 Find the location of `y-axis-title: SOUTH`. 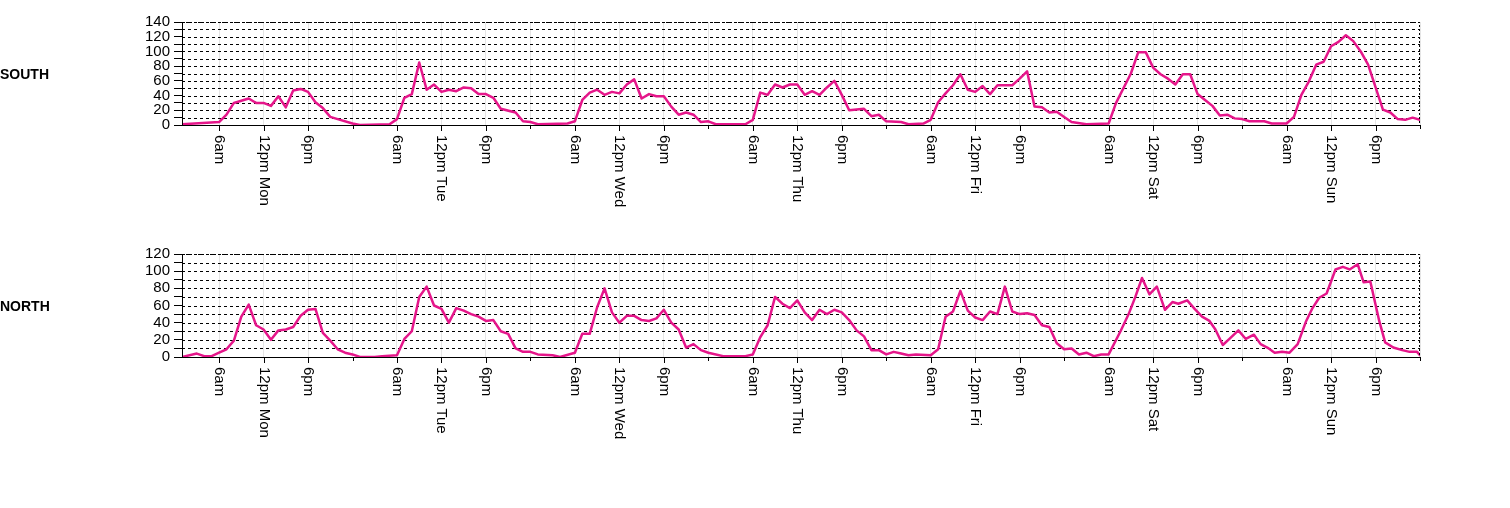

y-axis-title: SOUTH is located at coordinates (24, 73).